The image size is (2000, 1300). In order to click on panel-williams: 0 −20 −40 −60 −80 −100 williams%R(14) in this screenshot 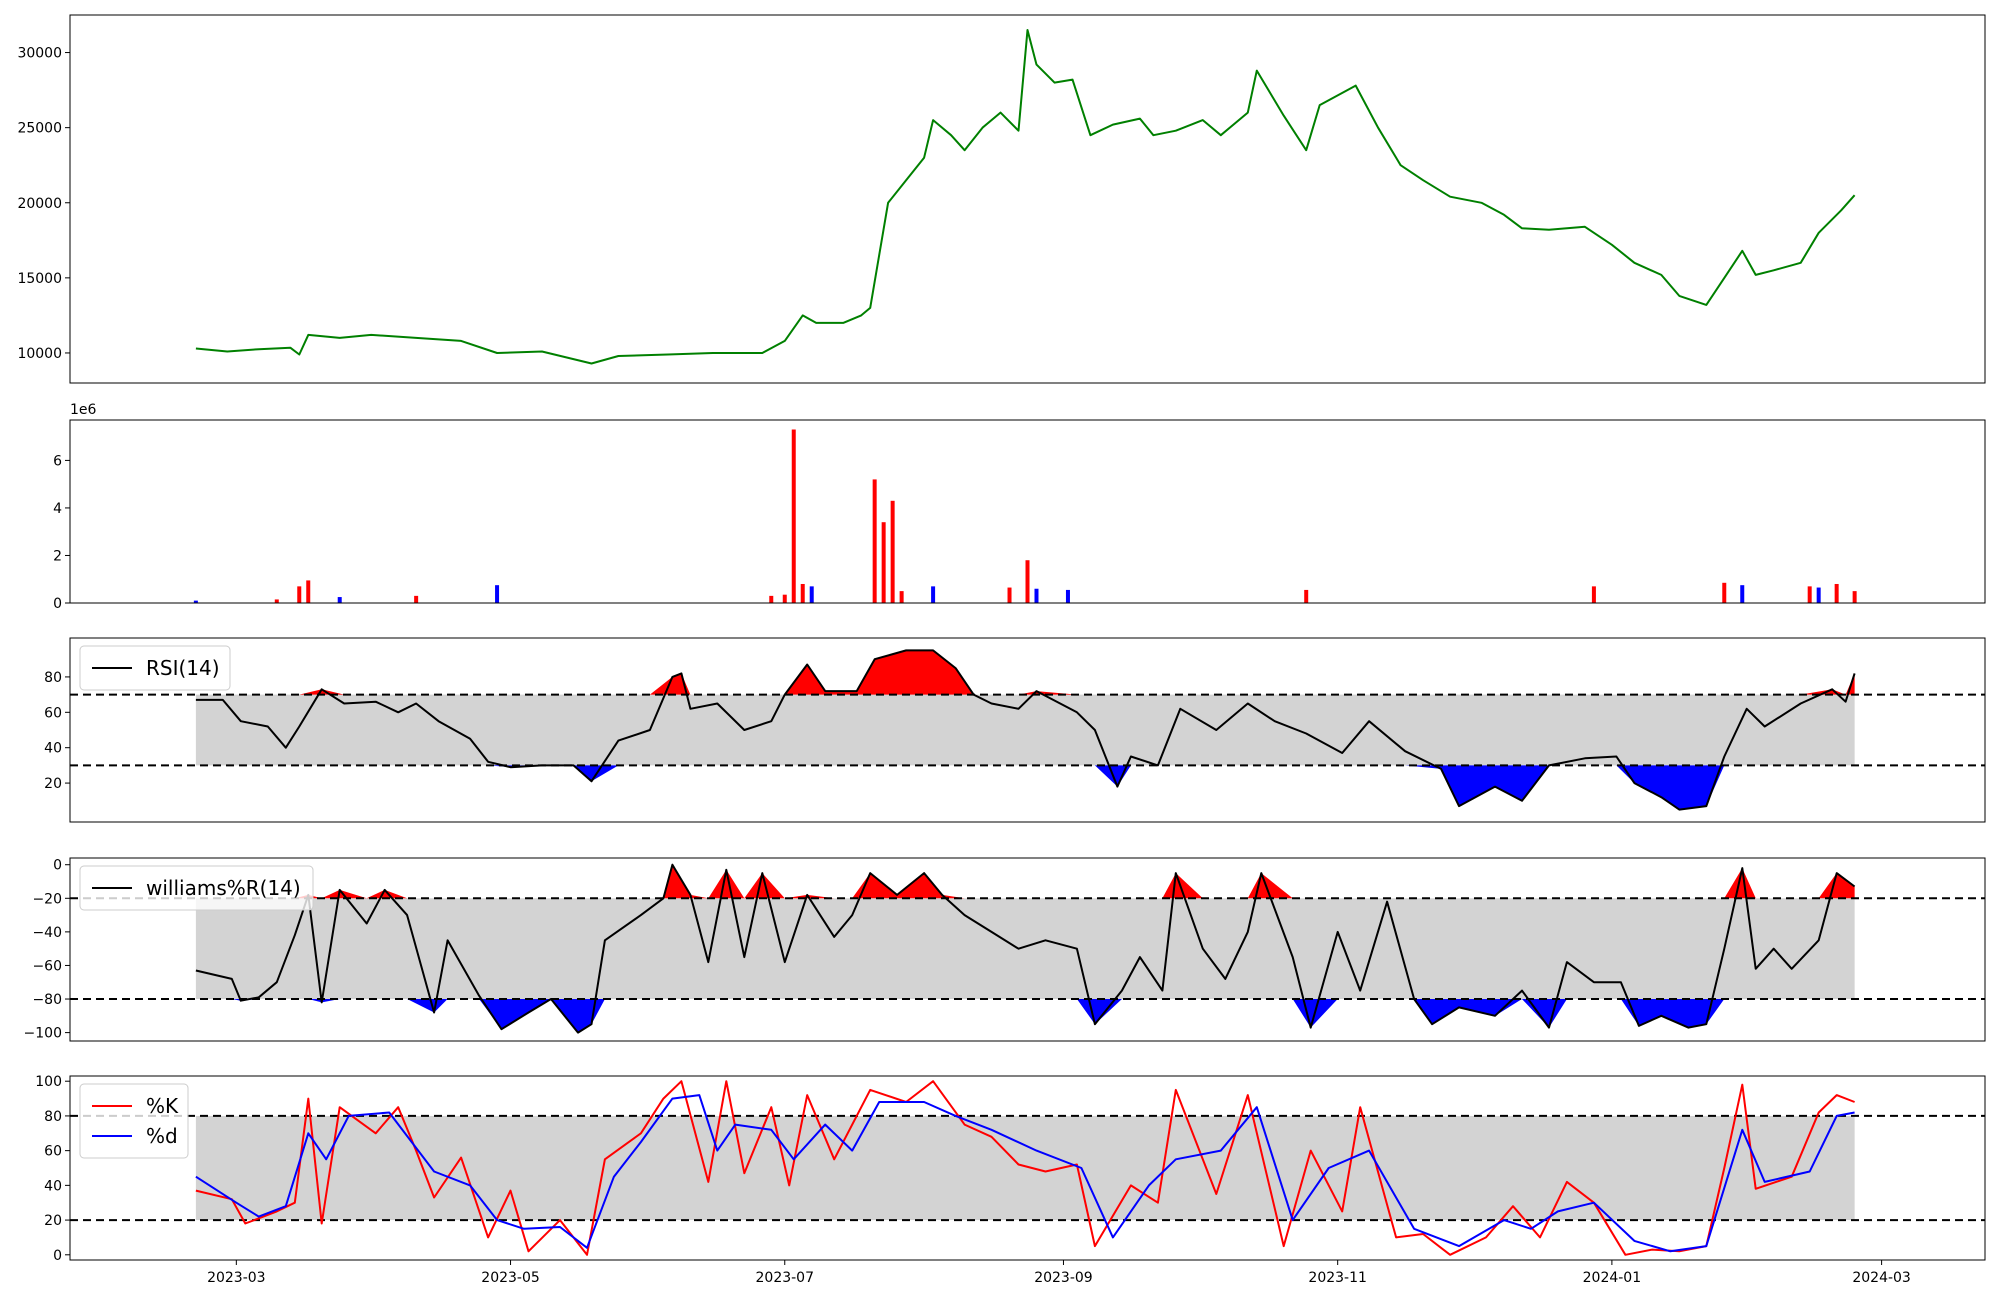, I will do `click(1005, 949)`.